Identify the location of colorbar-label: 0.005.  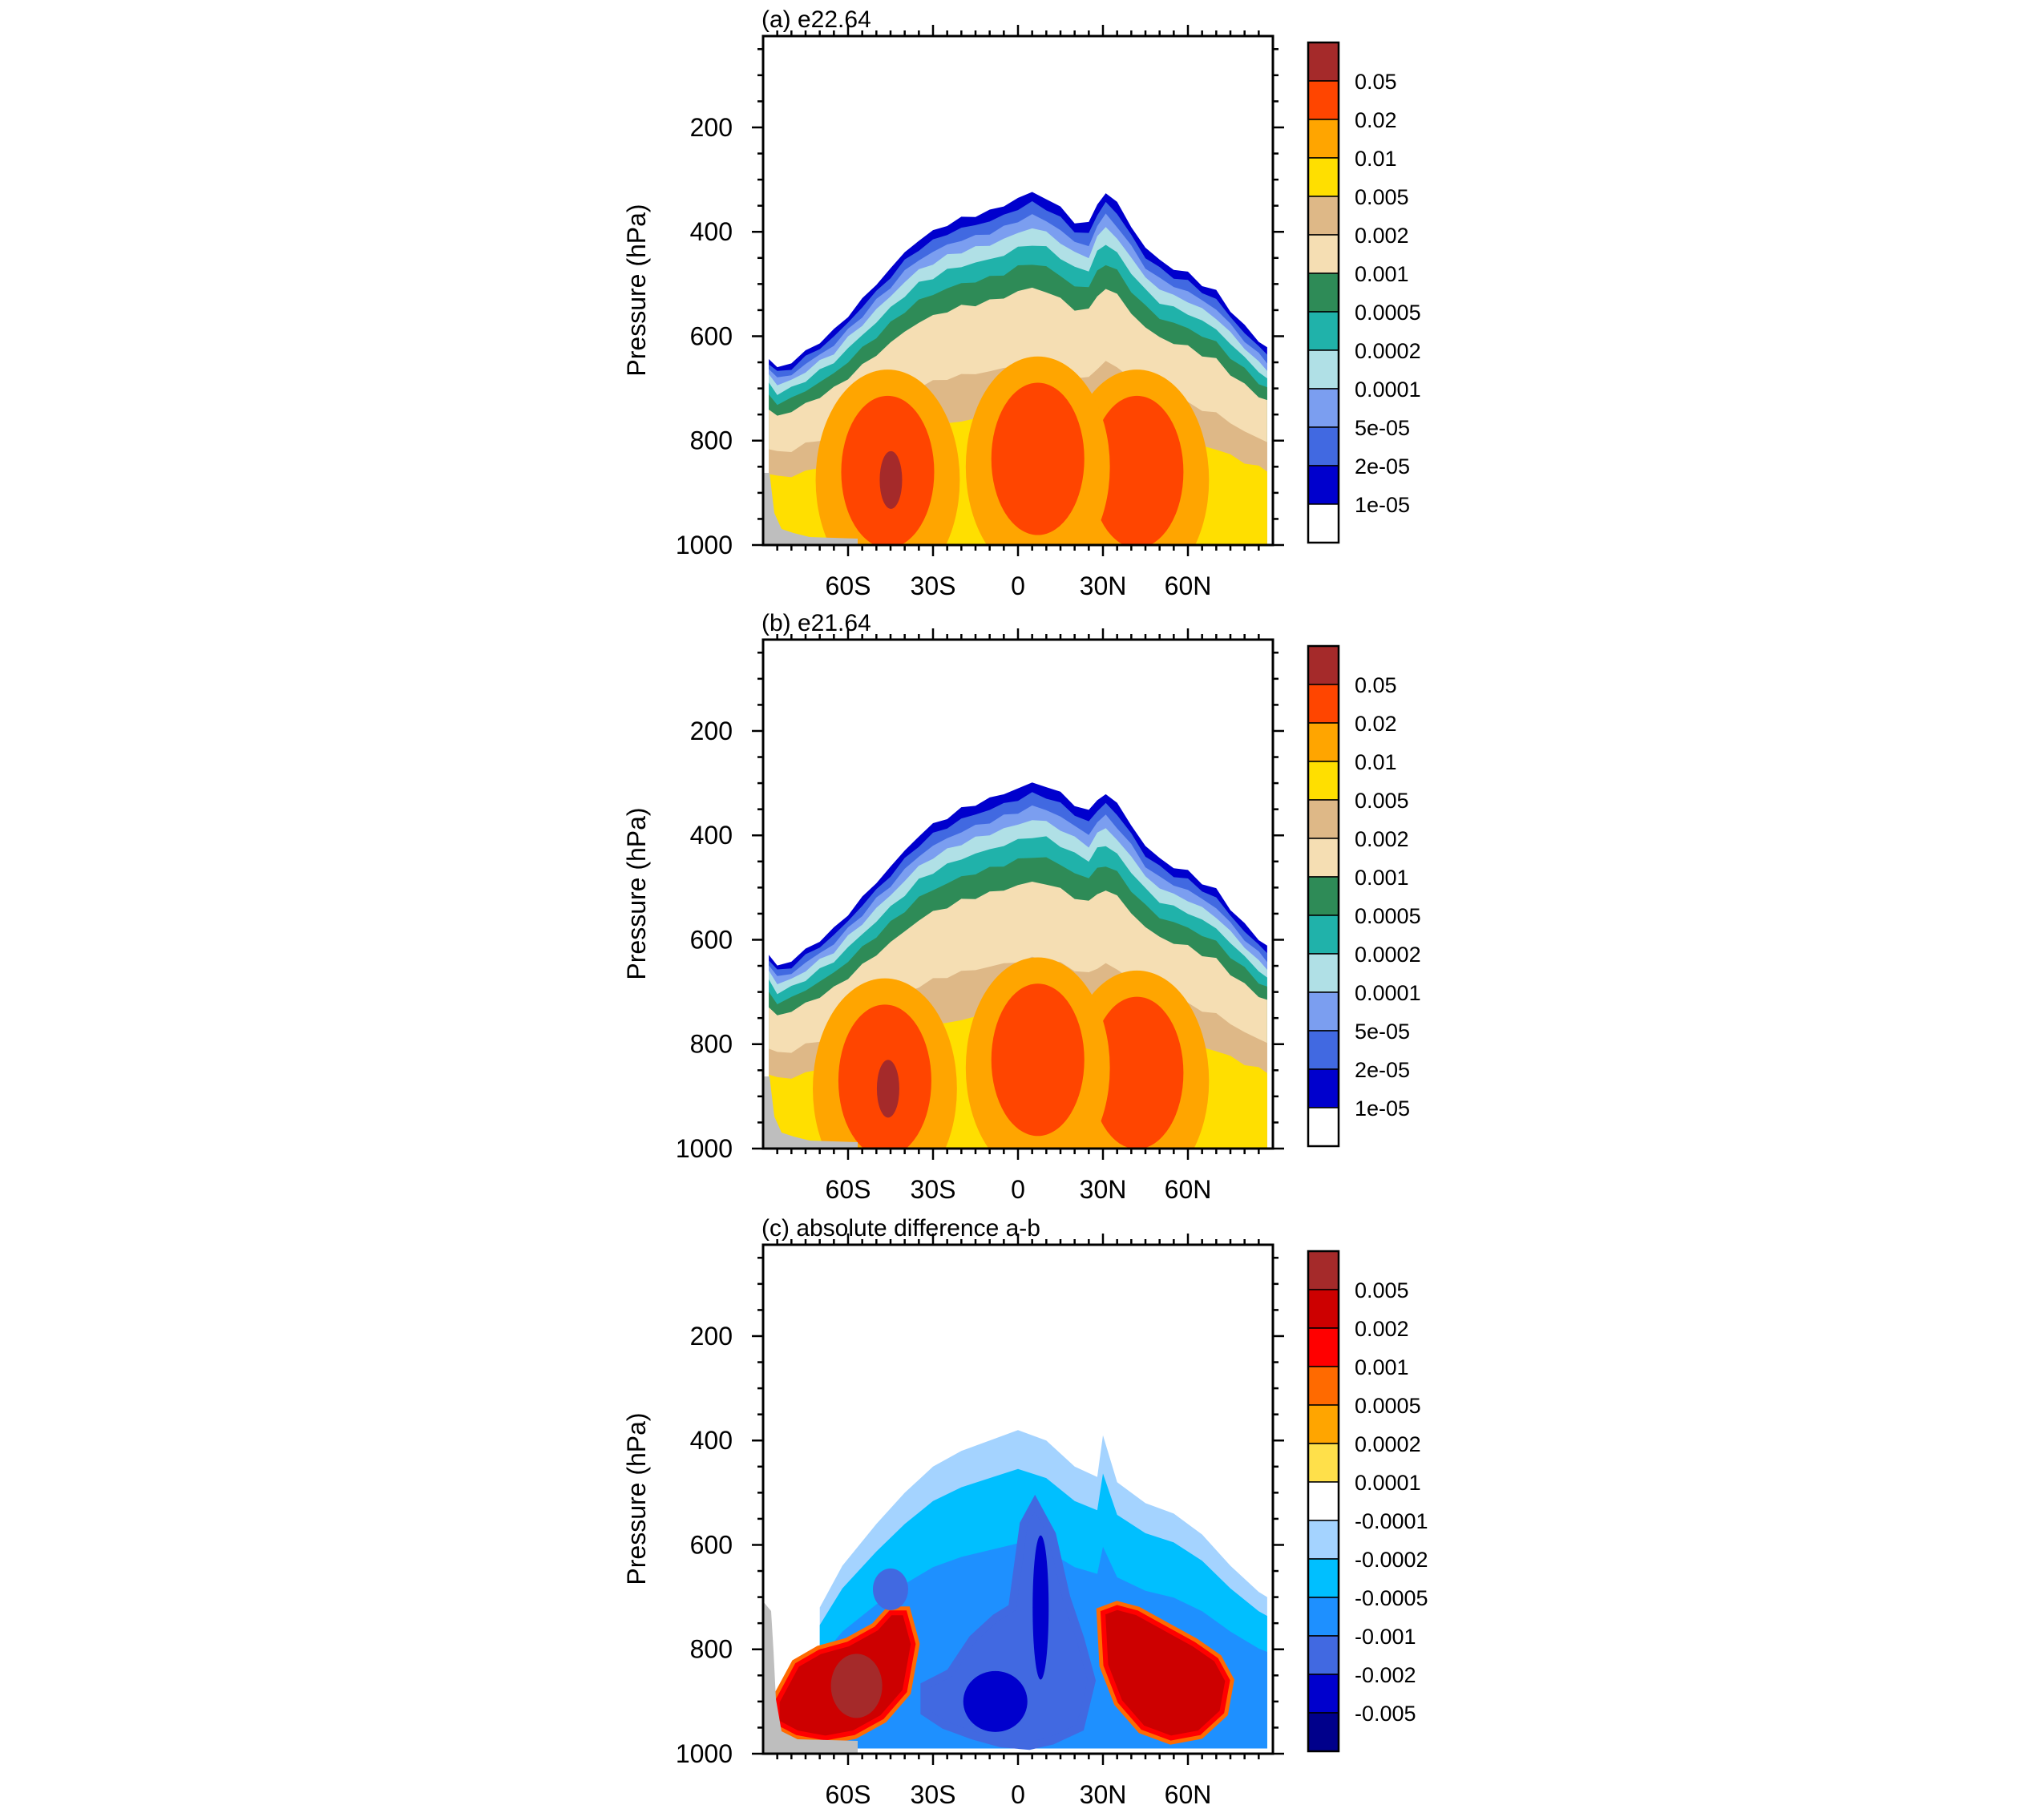
(1382, 1290).